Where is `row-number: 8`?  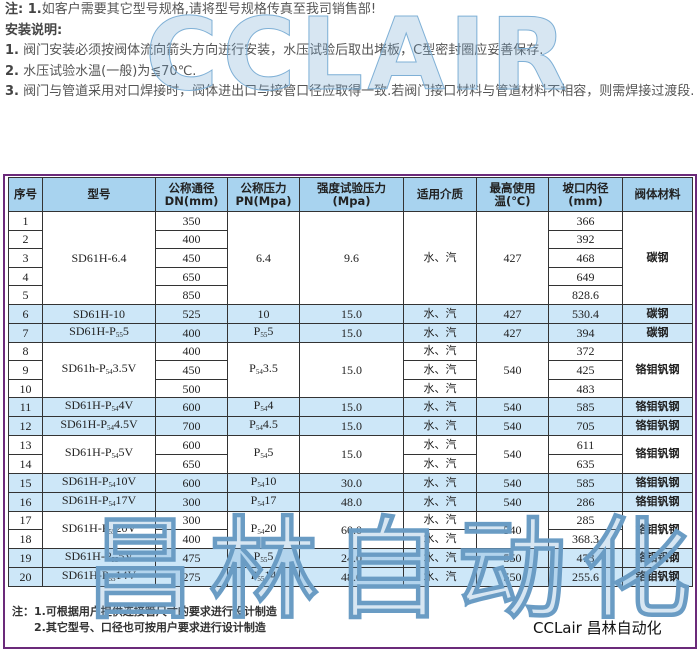 row-number: 8 is located at coordinates (25, 351).